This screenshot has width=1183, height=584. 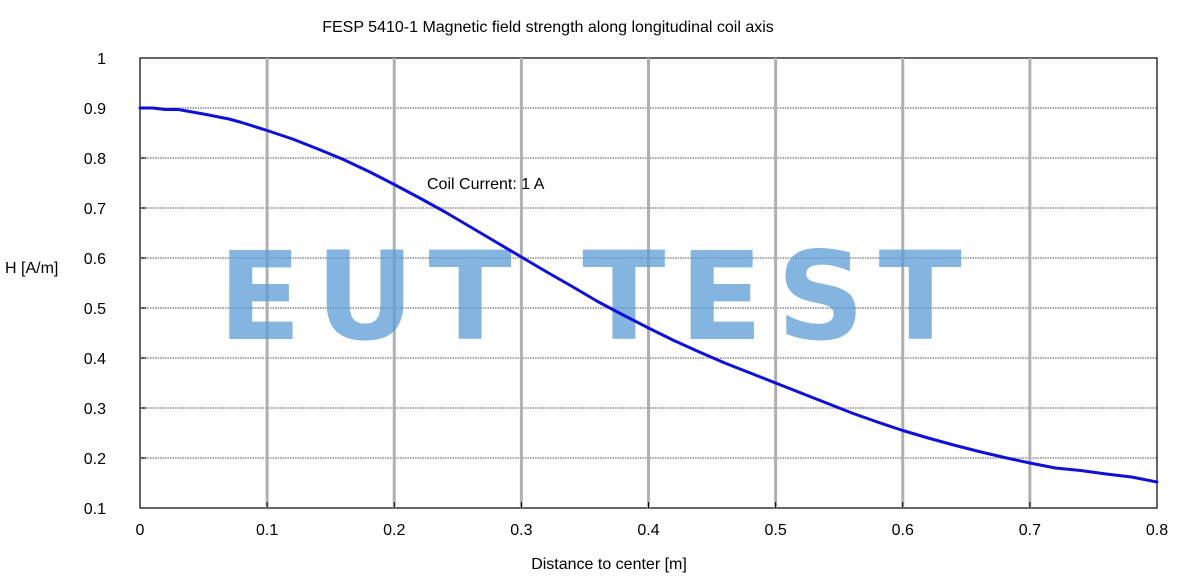 I want to click on x-tick-label: 0.4, so click(x=648, y=530).